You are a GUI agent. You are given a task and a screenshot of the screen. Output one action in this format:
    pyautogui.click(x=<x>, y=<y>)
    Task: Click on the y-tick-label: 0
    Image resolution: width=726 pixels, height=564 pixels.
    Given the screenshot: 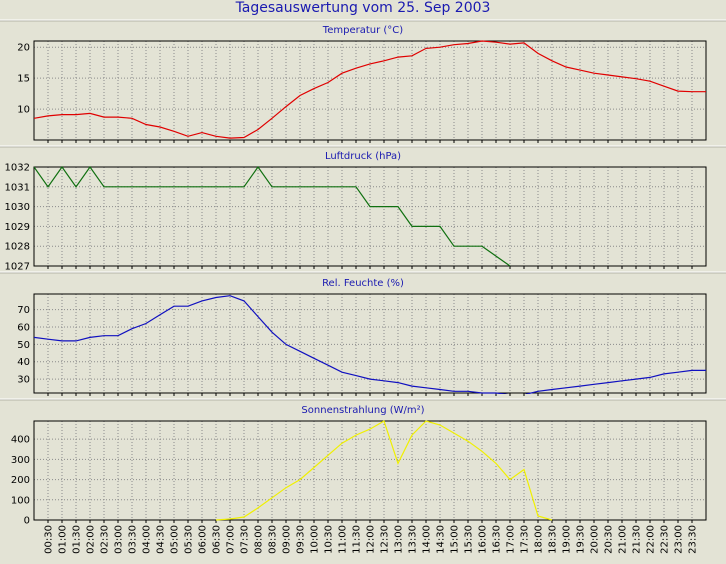 What is the action you would take?
    pyautogui.click(x=27, y=521)
    